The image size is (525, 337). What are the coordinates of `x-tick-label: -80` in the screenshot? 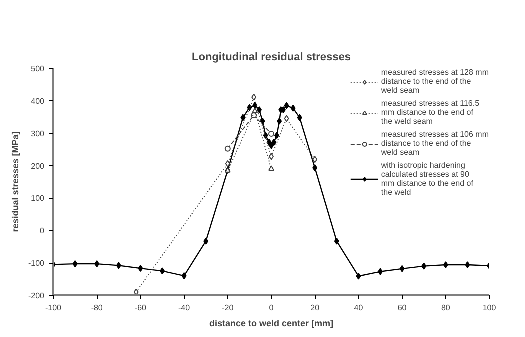 It's located at (97, 308).